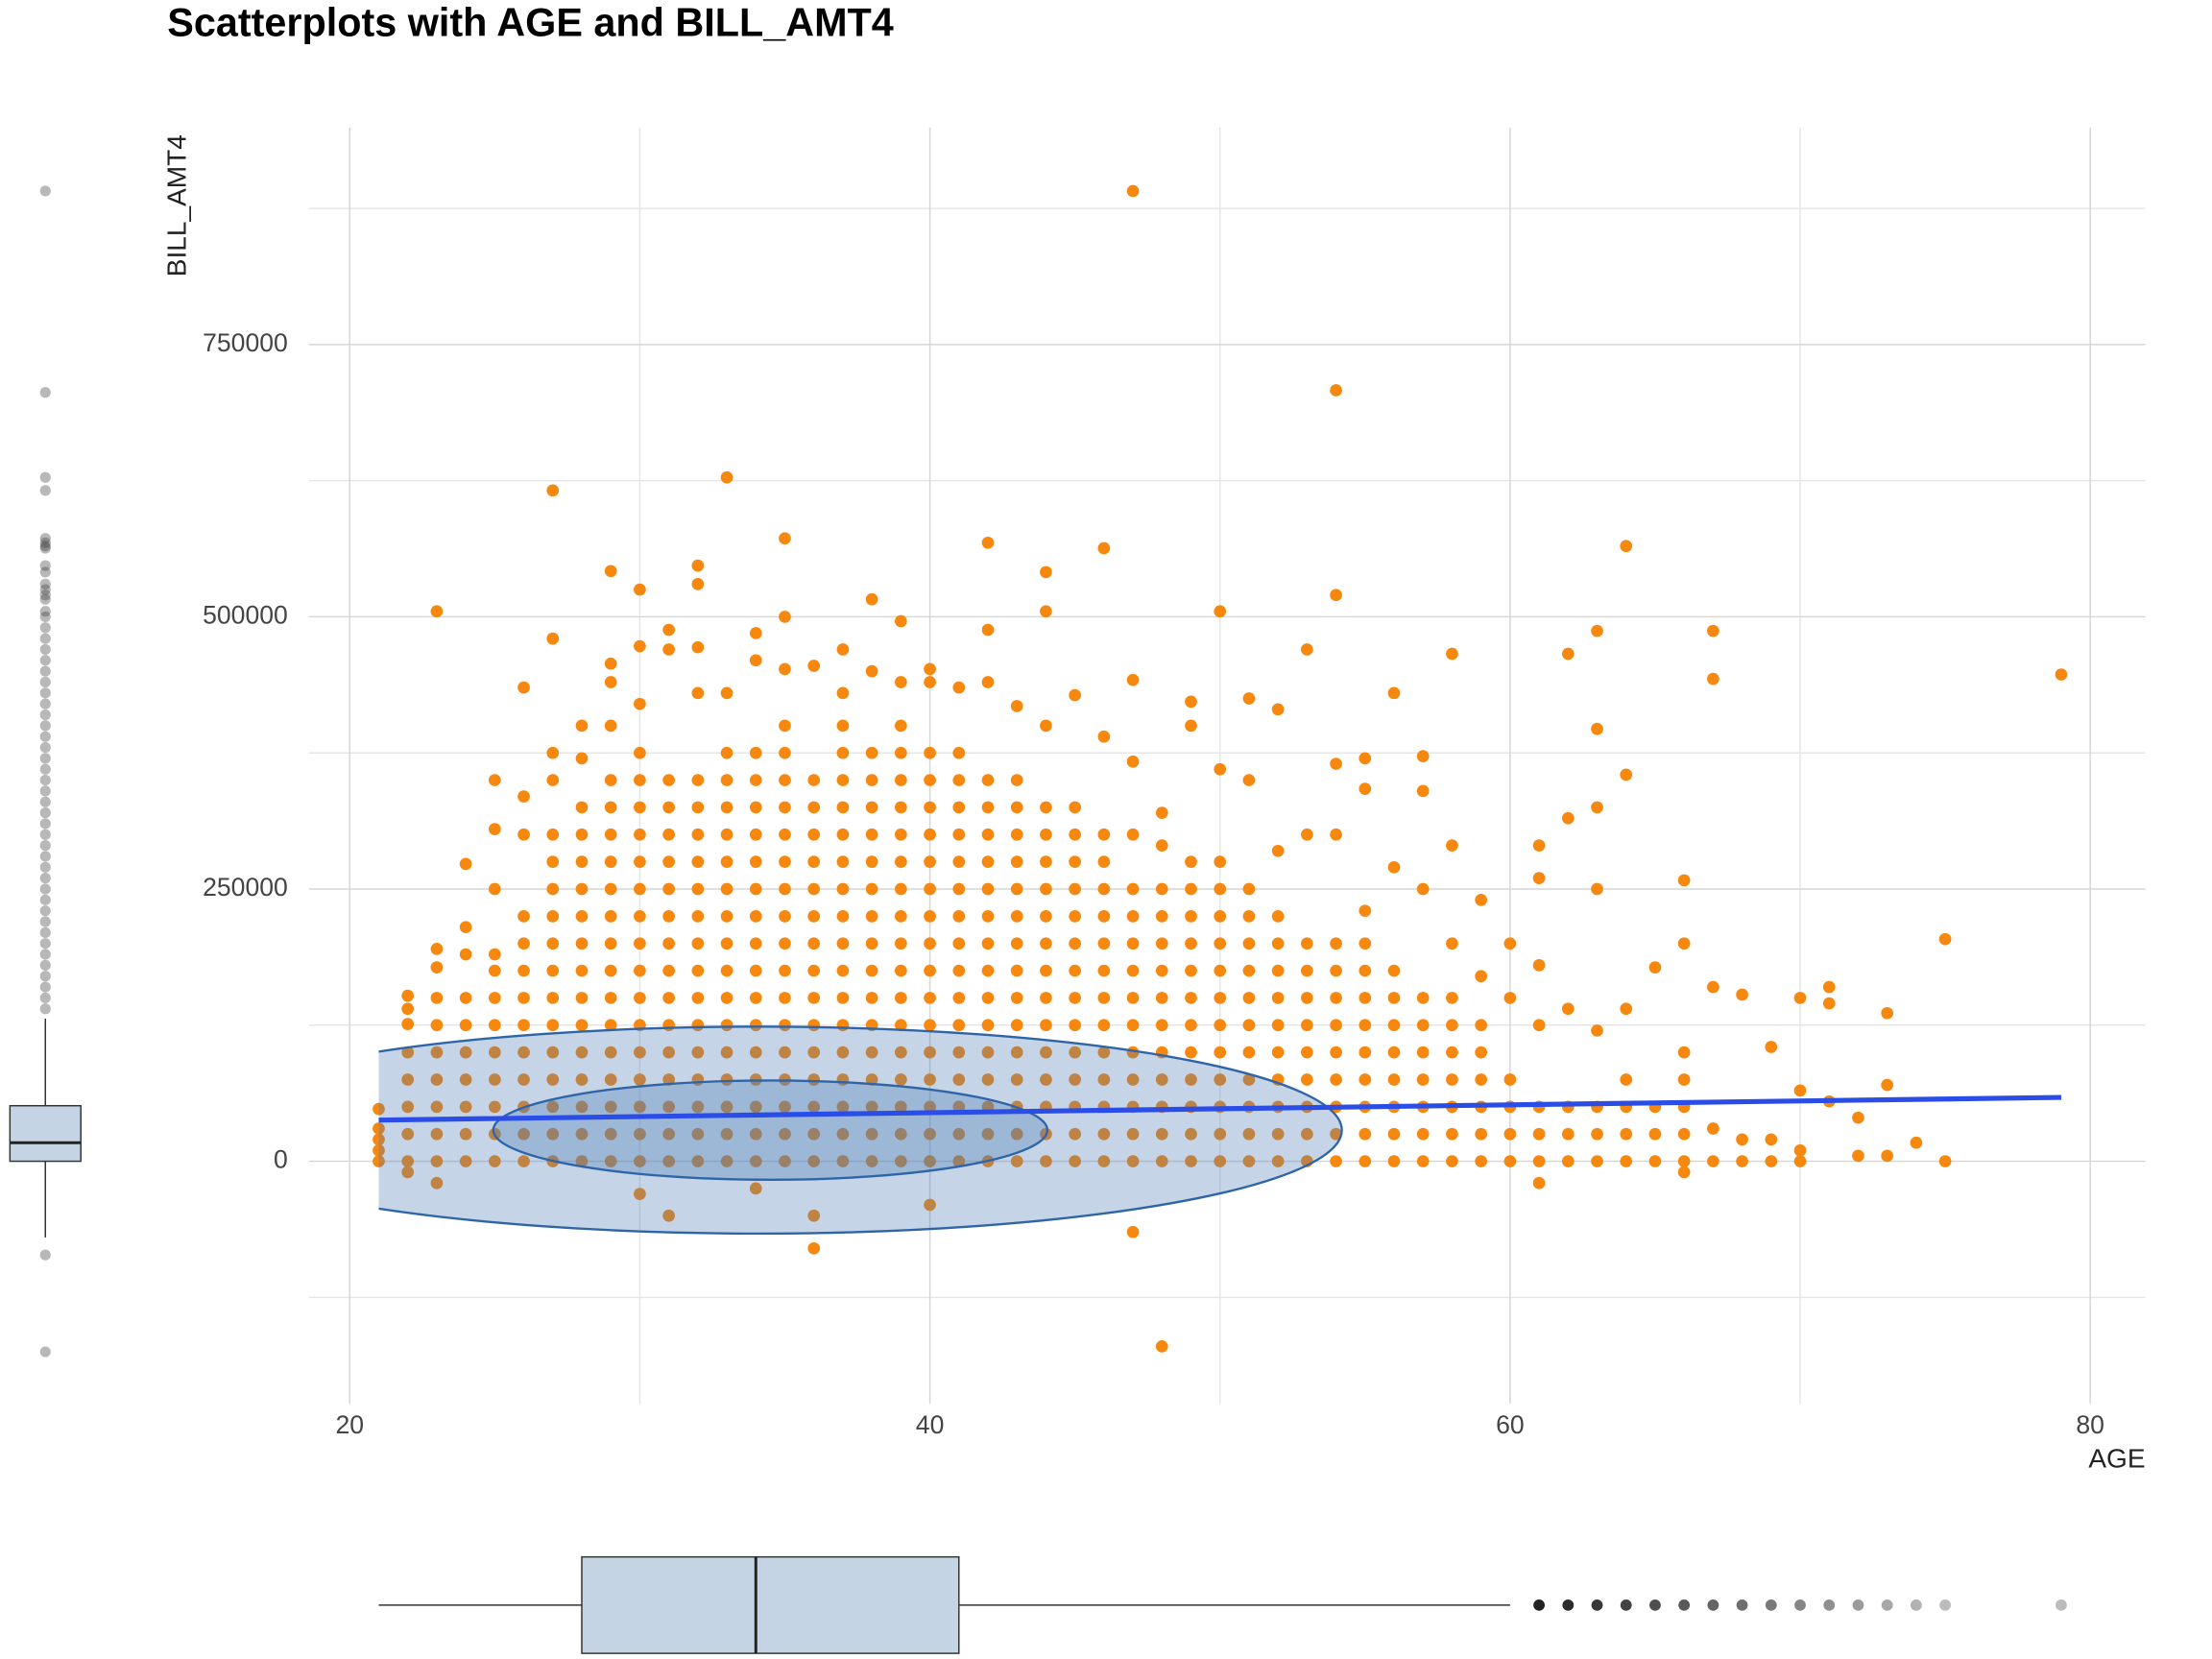 The height and width of the screenshot is (1659, 2212). I want to click on chart-title: Scatterplots with AGE and BILL_AMT4, so click(530, 23).